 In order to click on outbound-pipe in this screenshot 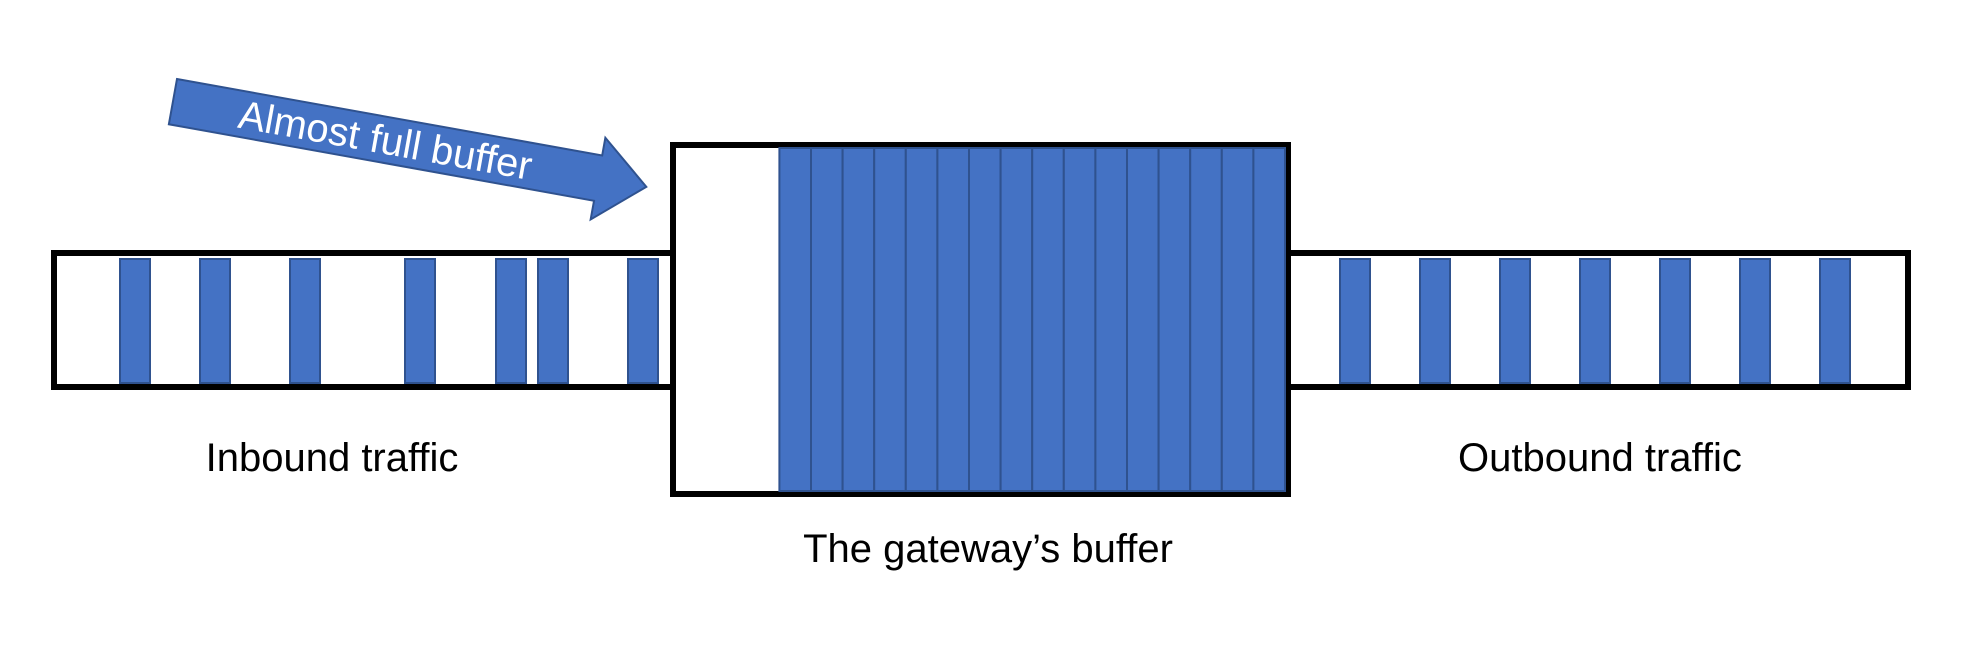, I will do `click(1598, 320)`.